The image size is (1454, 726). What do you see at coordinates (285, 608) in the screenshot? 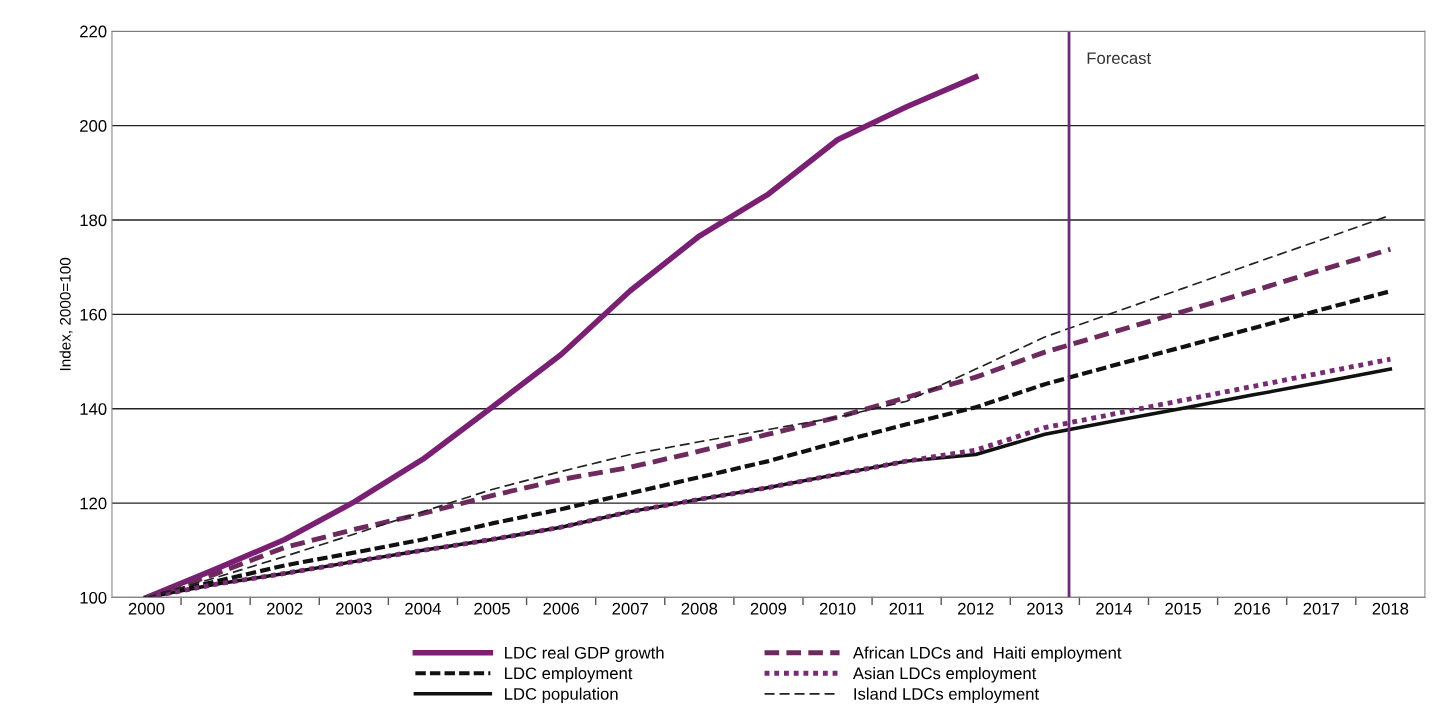
I see `x-tick-label: 2002` at bounding box center [285, 608].